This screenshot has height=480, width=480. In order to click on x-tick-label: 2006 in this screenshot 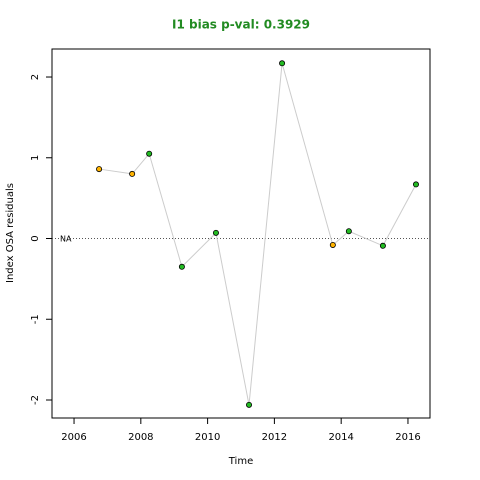, I will do `click(73, 437)`.